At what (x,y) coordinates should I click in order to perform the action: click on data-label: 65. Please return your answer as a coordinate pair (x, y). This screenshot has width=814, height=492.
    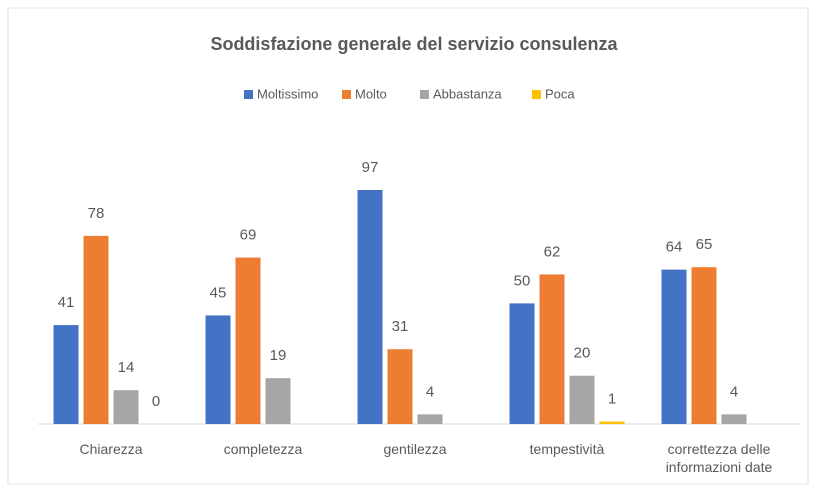
    Looking at the image, I should click on (704, 244).